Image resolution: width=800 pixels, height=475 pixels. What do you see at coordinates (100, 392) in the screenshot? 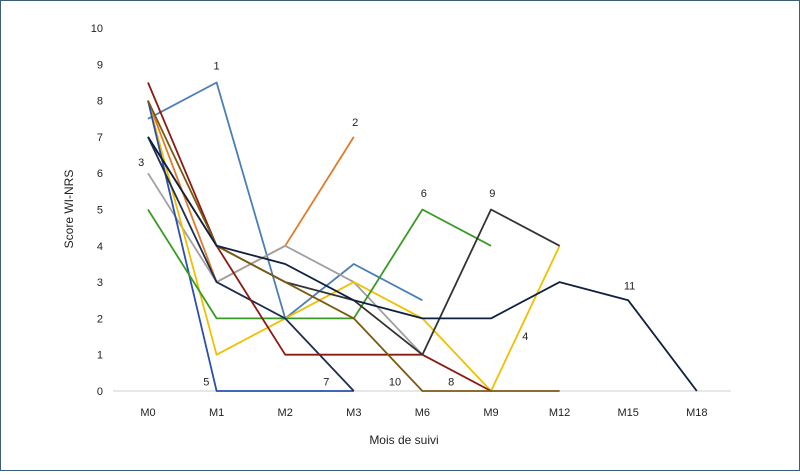
I see `y-tick-label: 0` at bounding box center [100, 392].